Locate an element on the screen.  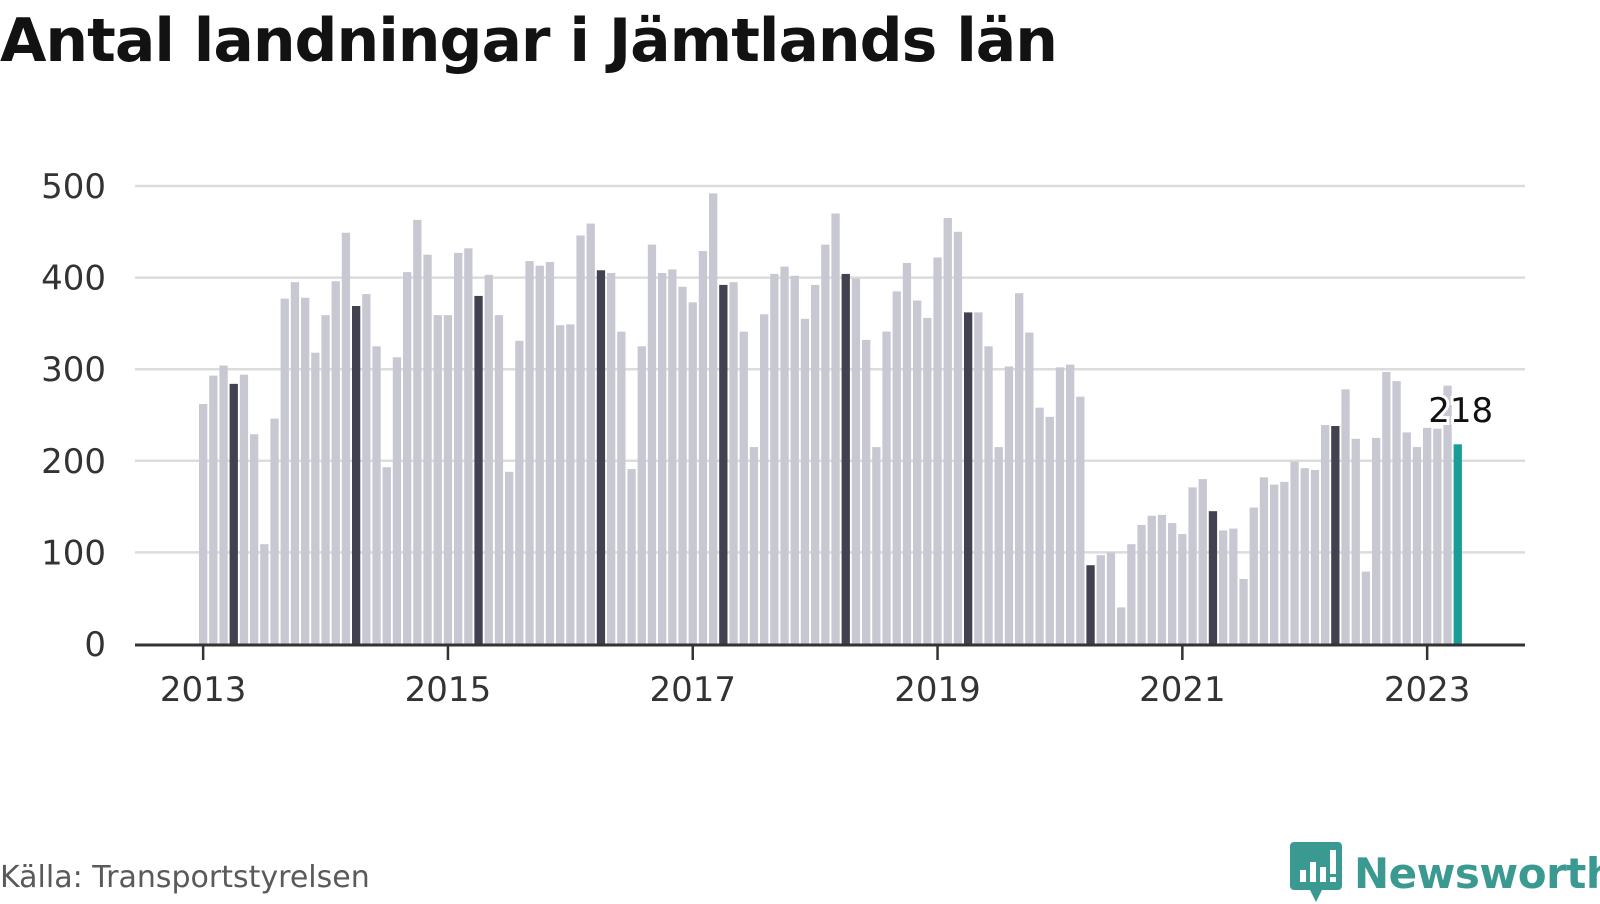
y-tick-label: 300 is located at coordinates (73, 370).